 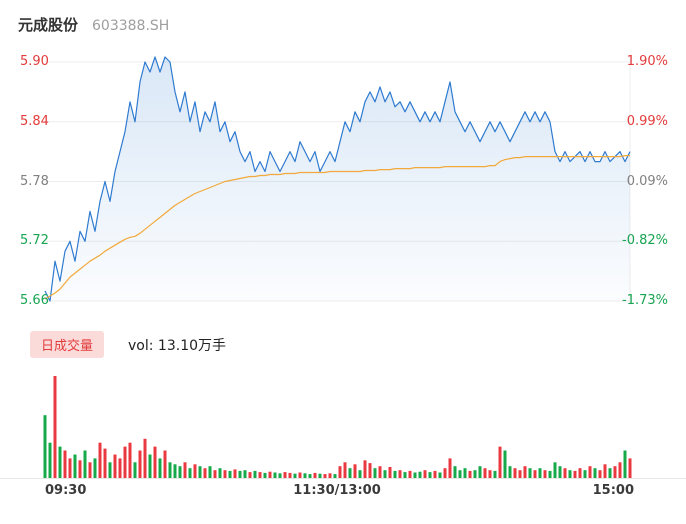 What do you see at coordinates (177, 345) in the screenshot?
I see `volume-value: vol: 13.10万手` at bounding box center [177, 345].